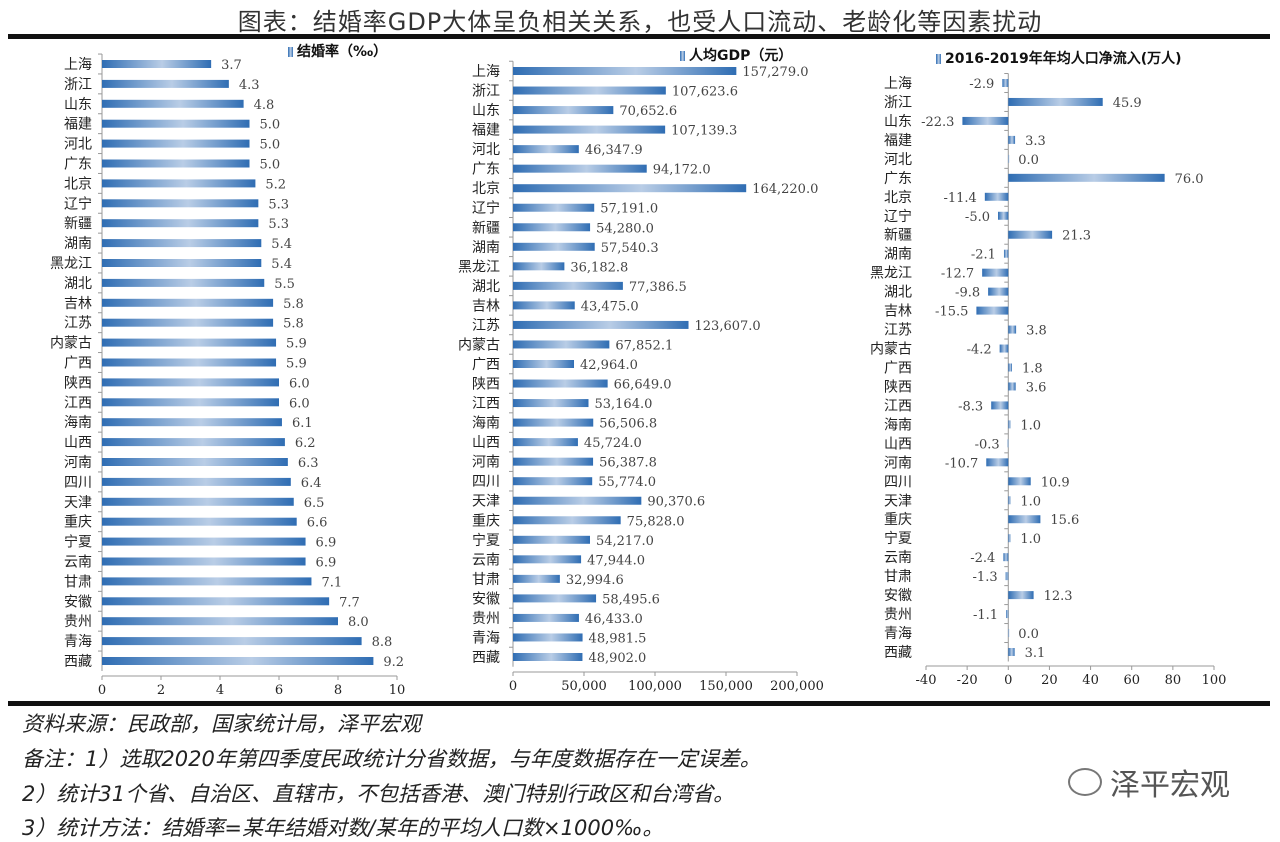 The width and height of the screenshot is (1280, 842). Describe the element at coordinates (221, 724) in the screenshot. I see `source-note: 资料来源：民政部，国家统计局，泽平宏观` at that location.